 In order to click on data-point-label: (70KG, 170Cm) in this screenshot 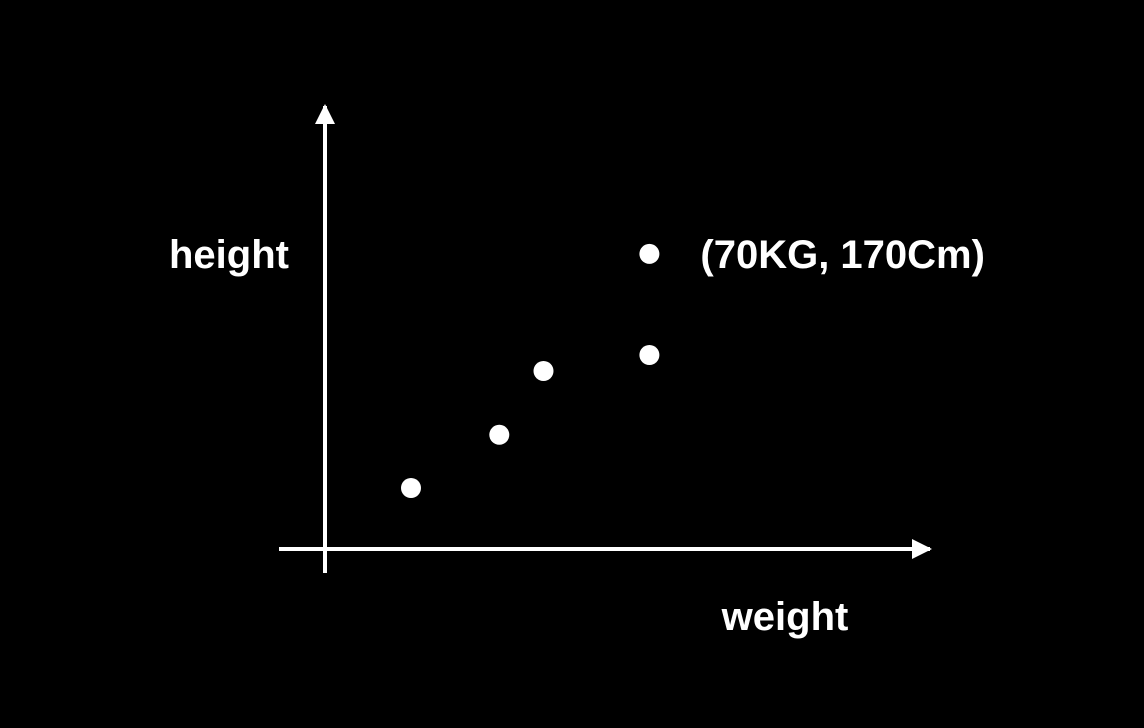, I will do `click(842, 255)`.